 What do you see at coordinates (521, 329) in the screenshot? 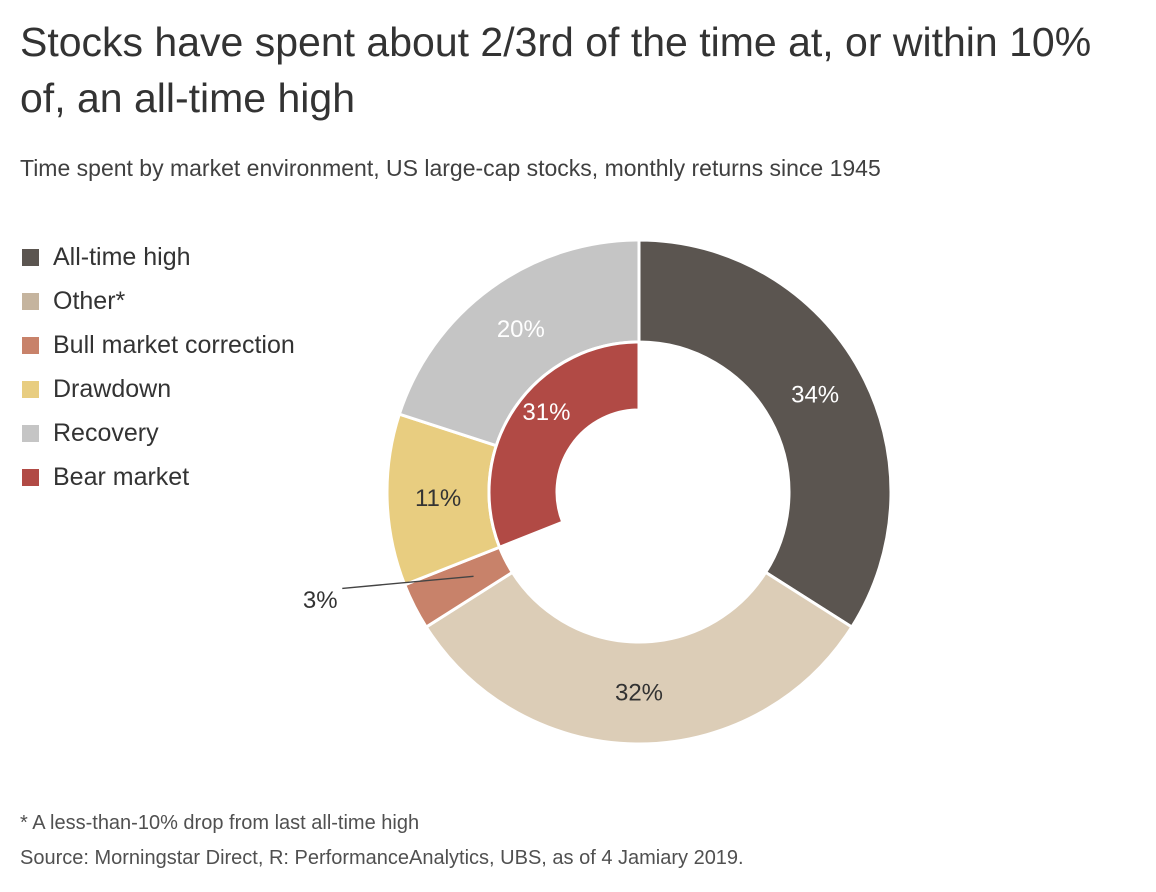
I see `data-label-recovery: 20%` at bounding box center [521, 329].